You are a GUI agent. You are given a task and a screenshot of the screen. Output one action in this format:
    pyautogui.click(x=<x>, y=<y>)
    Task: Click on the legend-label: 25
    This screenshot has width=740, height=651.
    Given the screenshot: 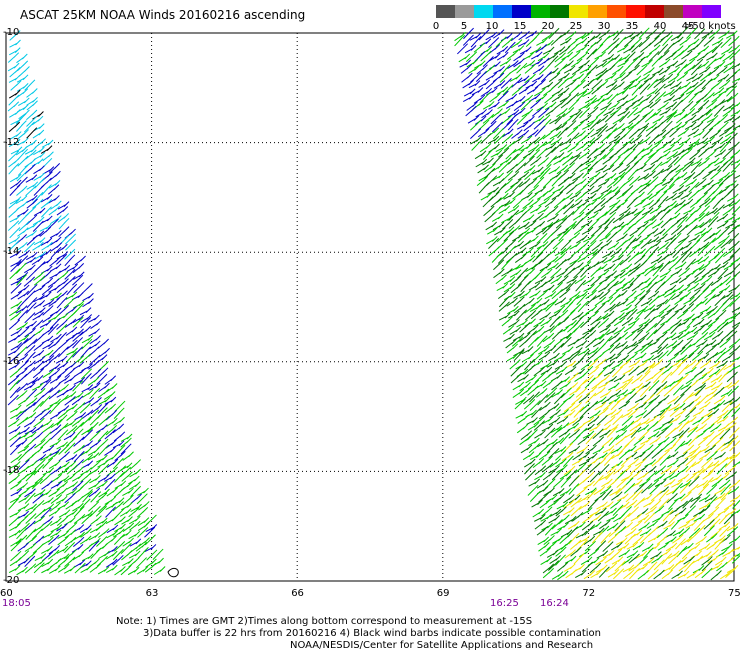 What is the action you would take?
    pyautogui.click(x=576, y=26)
    